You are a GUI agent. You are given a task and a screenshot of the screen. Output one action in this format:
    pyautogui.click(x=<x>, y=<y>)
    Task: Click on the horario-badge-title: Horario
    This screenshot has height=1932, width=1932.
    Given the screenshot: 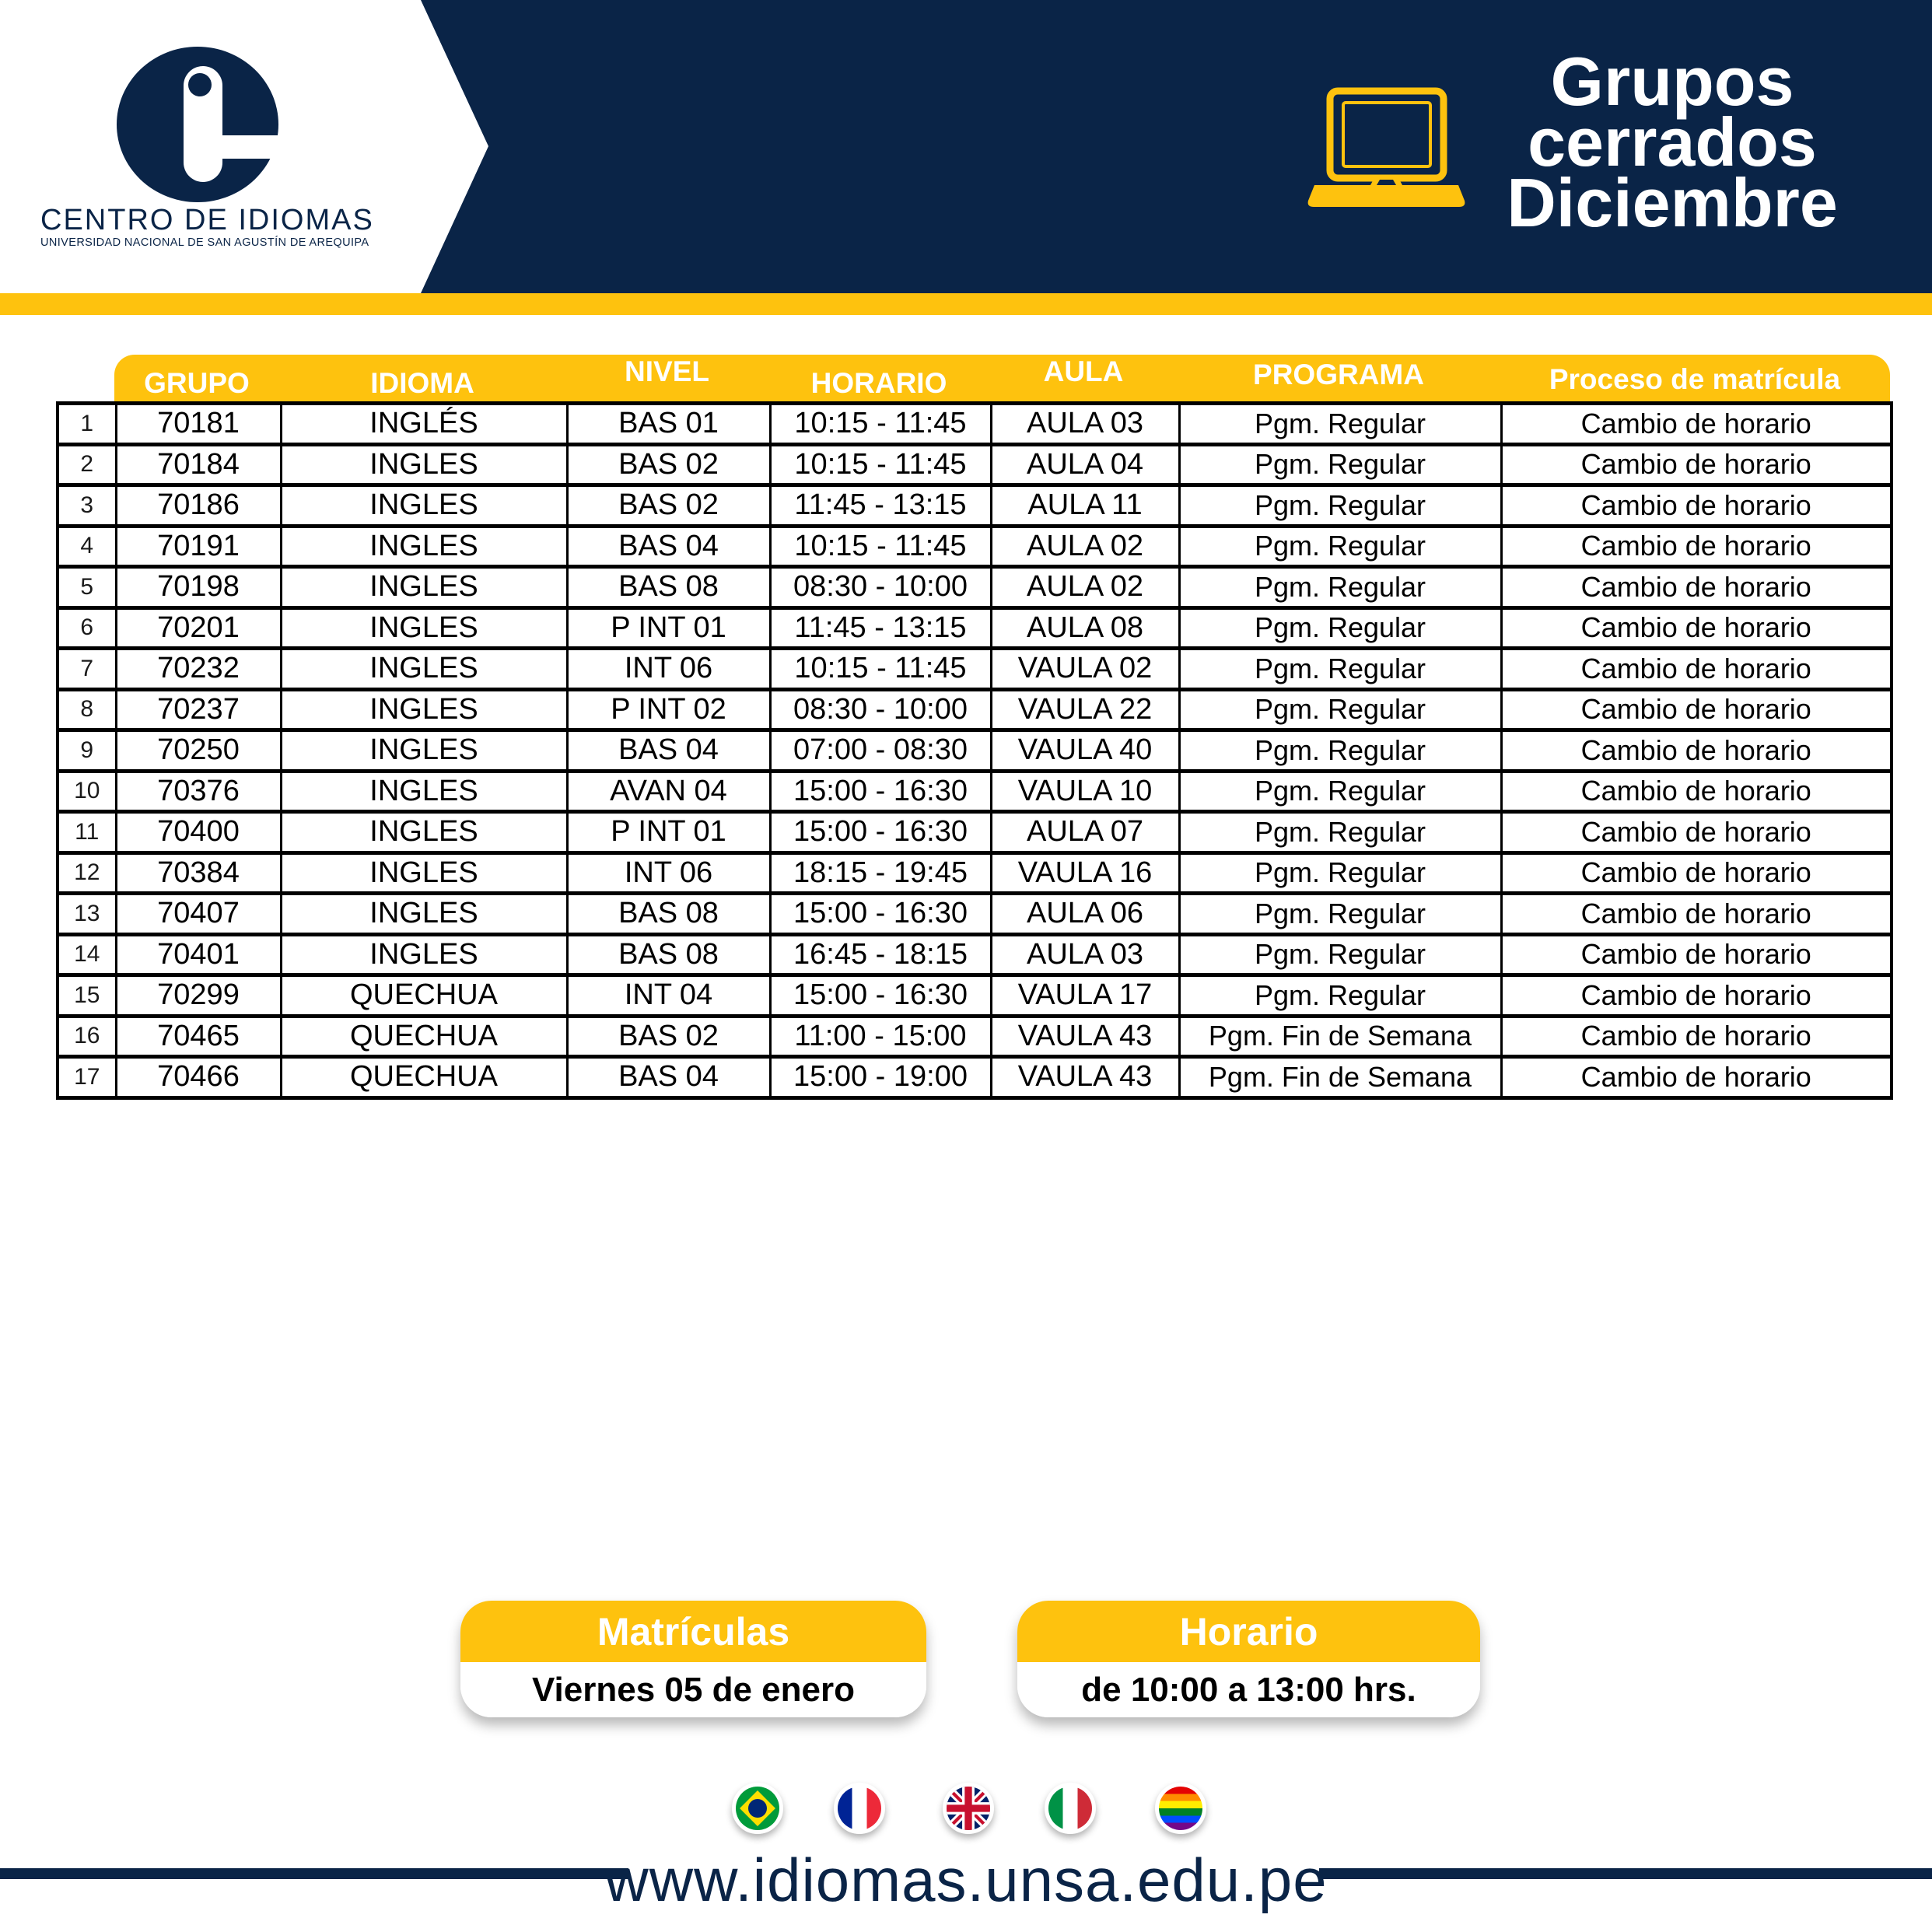 What is the action you would take?
    pyautogui.click(x=1248, y=1632)
    